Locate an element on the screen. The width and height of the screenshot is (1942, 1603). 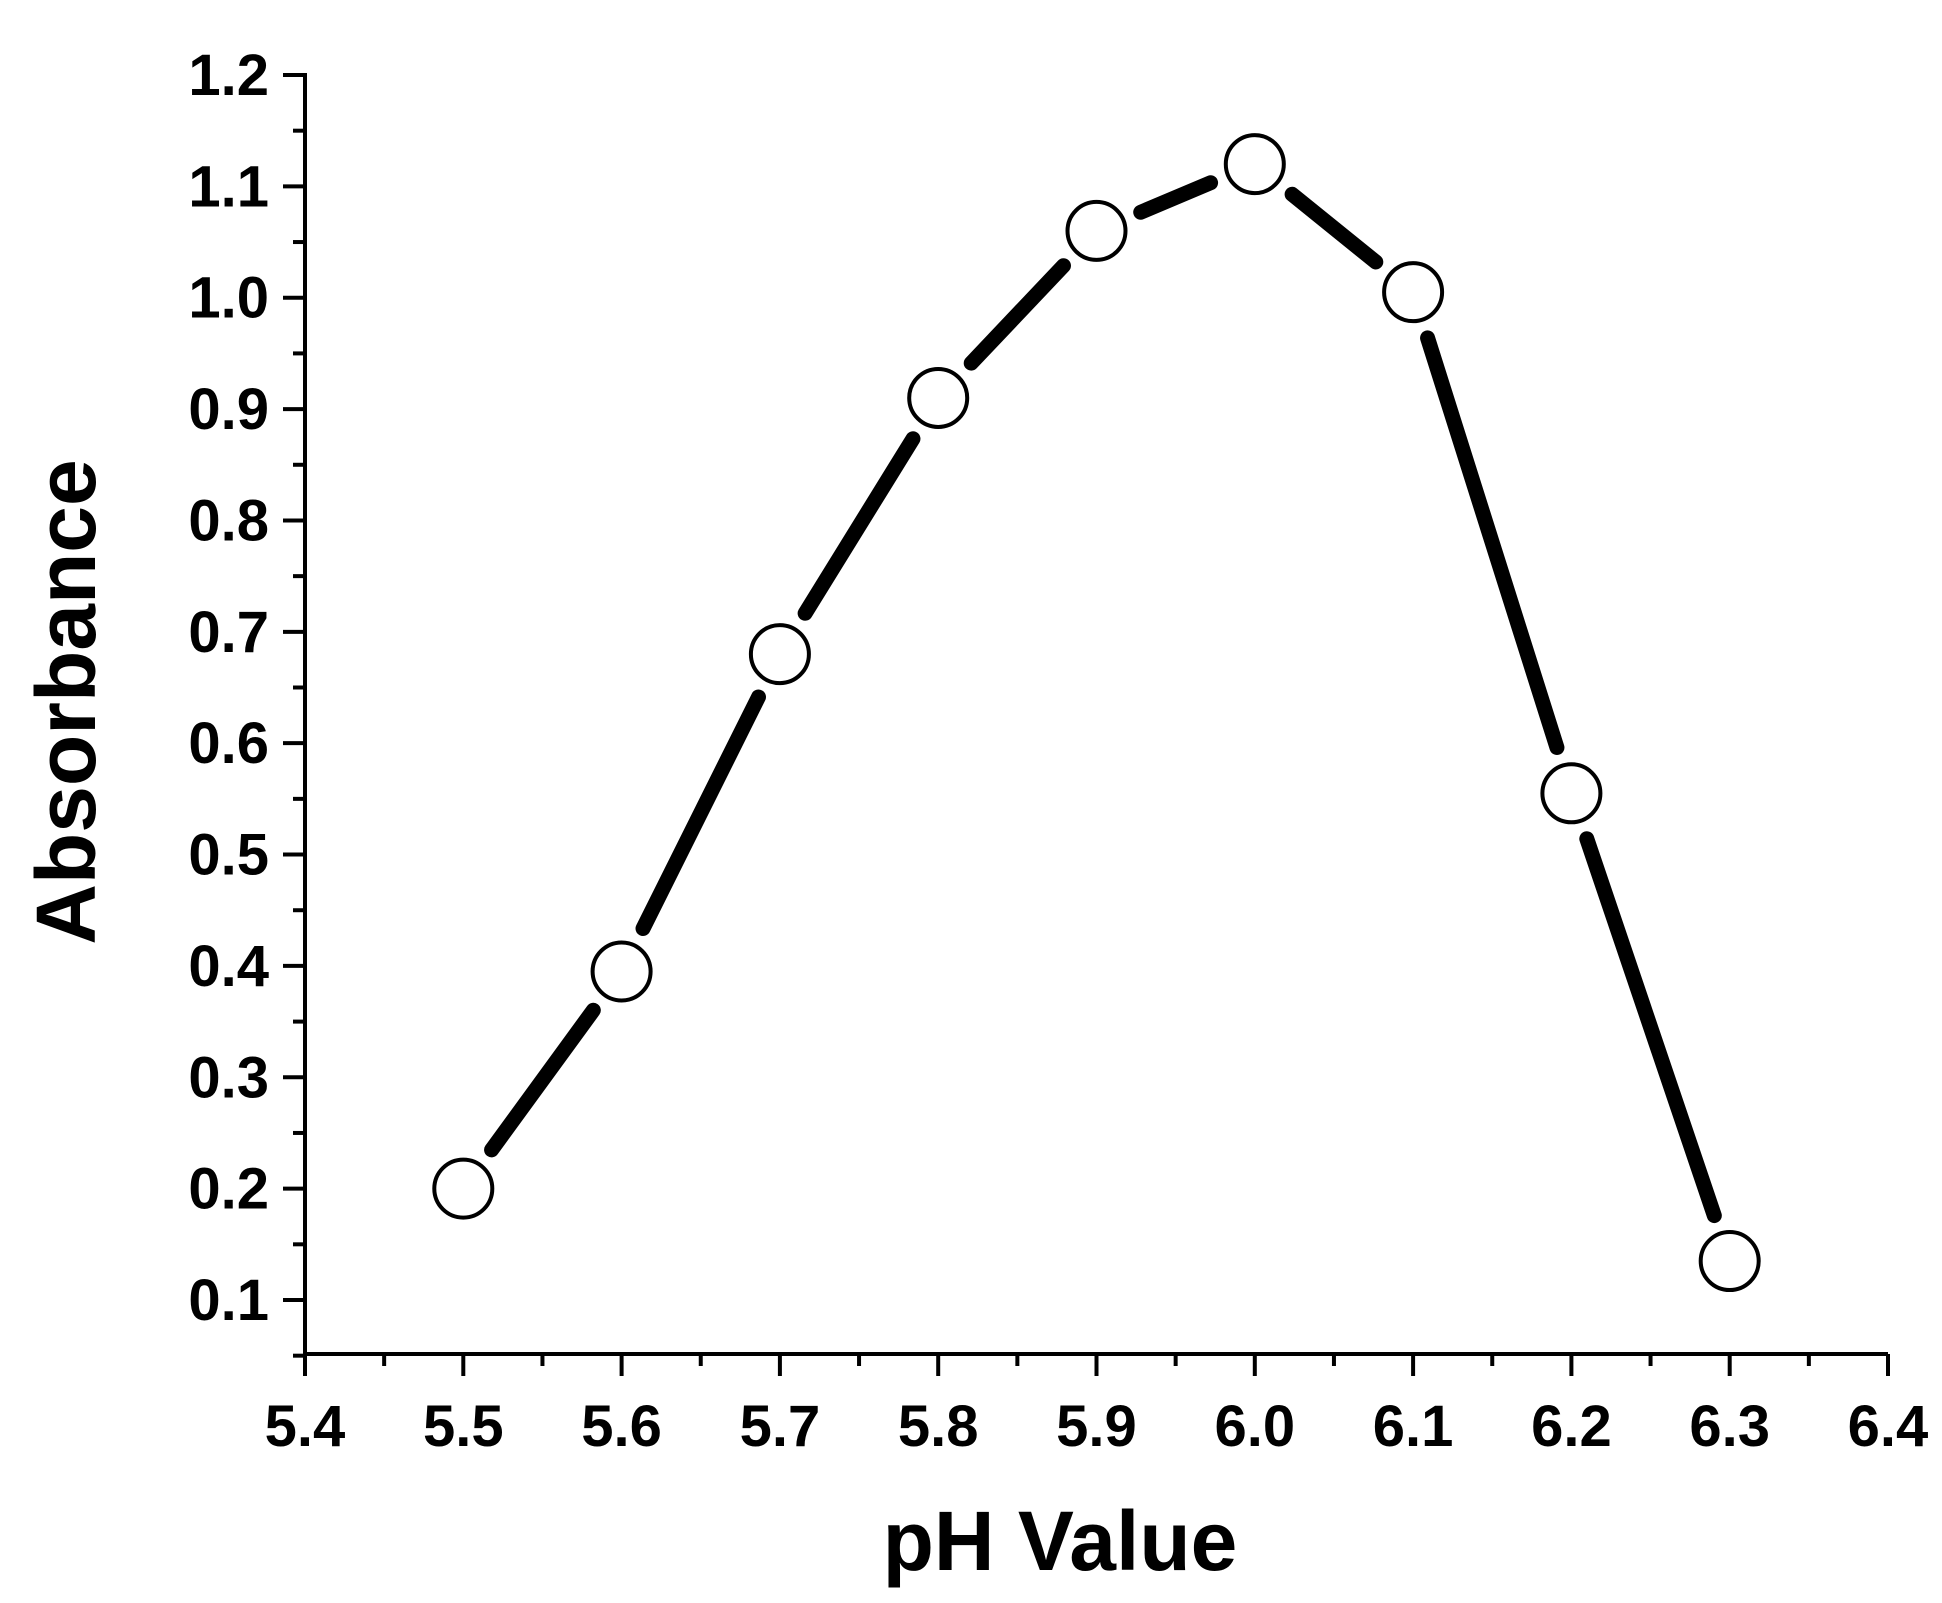
y-tick-label: 1.0 is located at coordinates (228, 298).